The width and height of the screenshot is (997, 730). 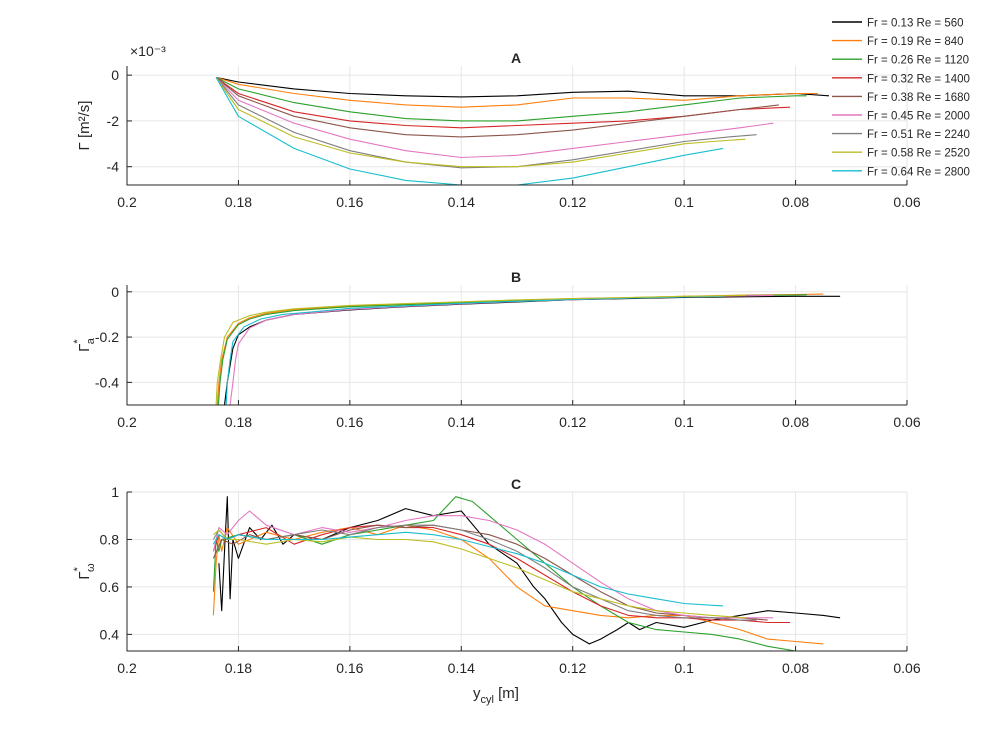 I want to click on grid-lines, so click(x=517, y=345).